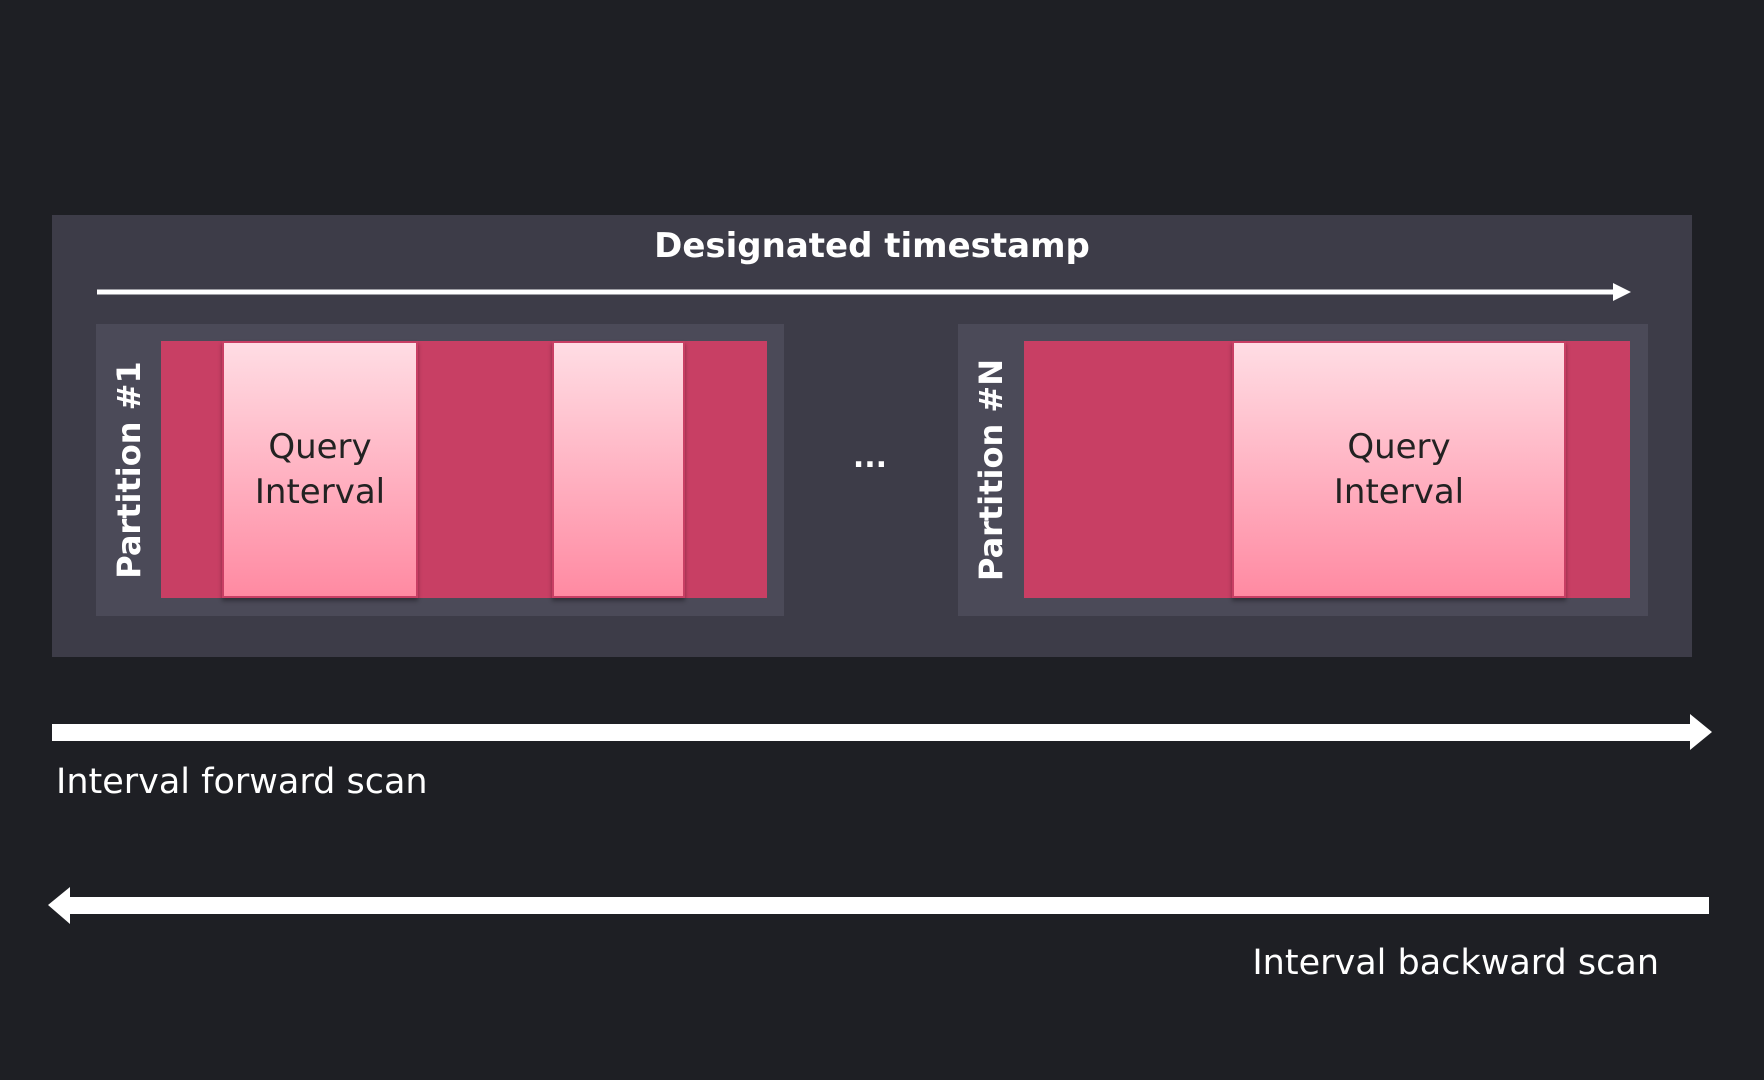 The width and height of the screenshot is (1764, 1080). Describe the element at coordinates (618, 469) in the screenshot. I see `query-interval` at that location.